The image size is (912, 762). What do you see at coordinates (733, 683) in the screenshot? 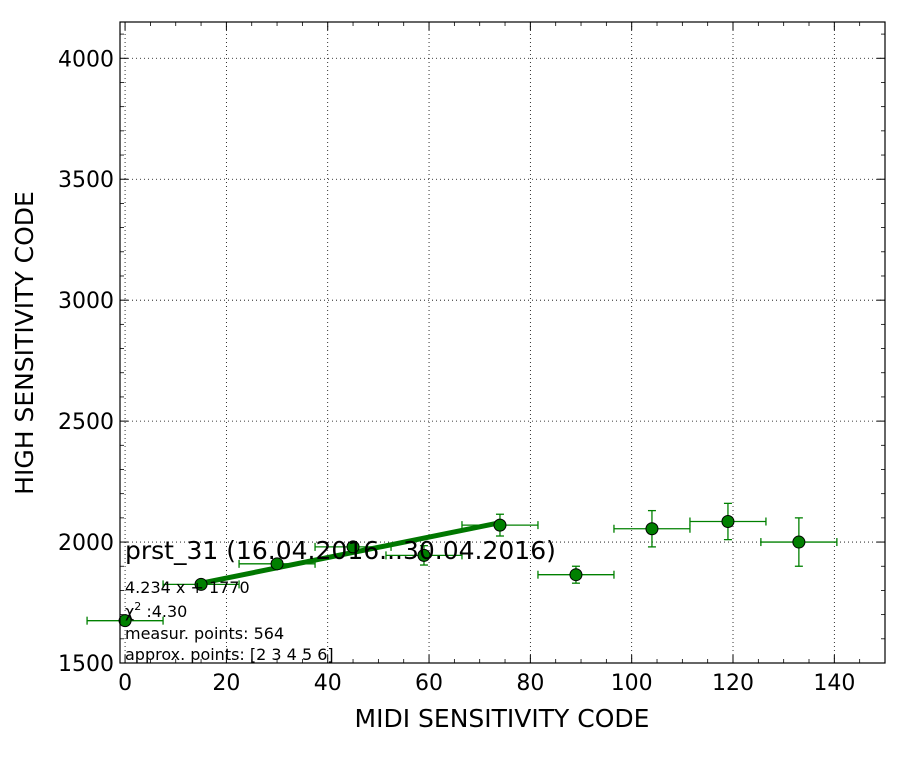
I see `x-tick-label: 120` at bounding box center [733, 683].